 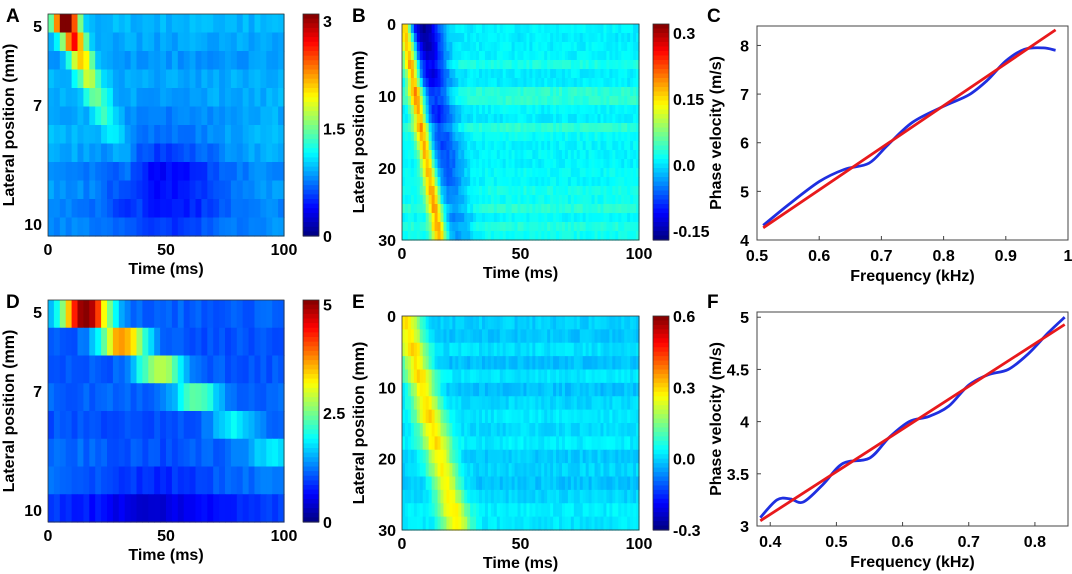 I want to click on y-tick-label: 4, so click(x=744, y=241).